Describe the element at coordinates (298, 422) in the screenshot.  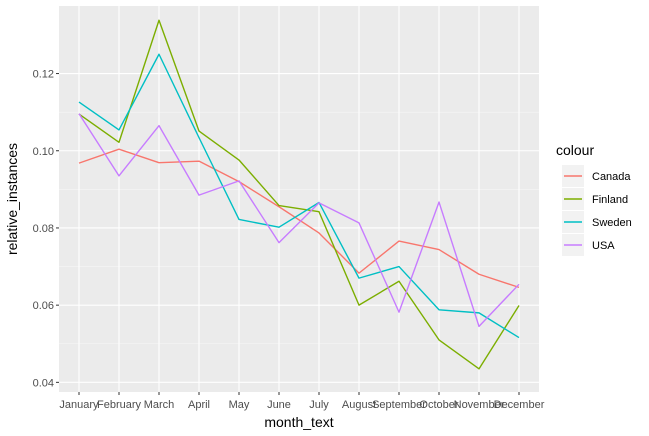
I see `x-axis-title: month_text` at that location.